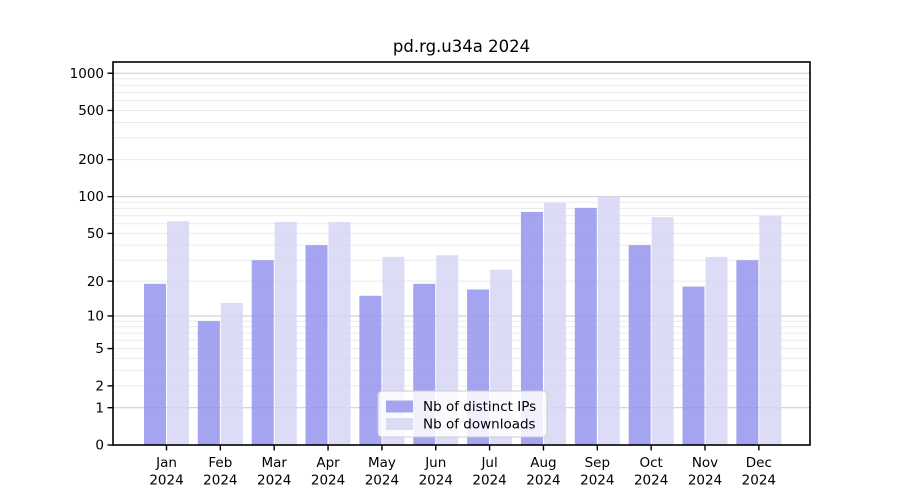 This screenshot has height=504, width=900. Describe the element at coordinates (747, 352) in the screenshot. I see `bar-distinct-ips-dec` at that location.